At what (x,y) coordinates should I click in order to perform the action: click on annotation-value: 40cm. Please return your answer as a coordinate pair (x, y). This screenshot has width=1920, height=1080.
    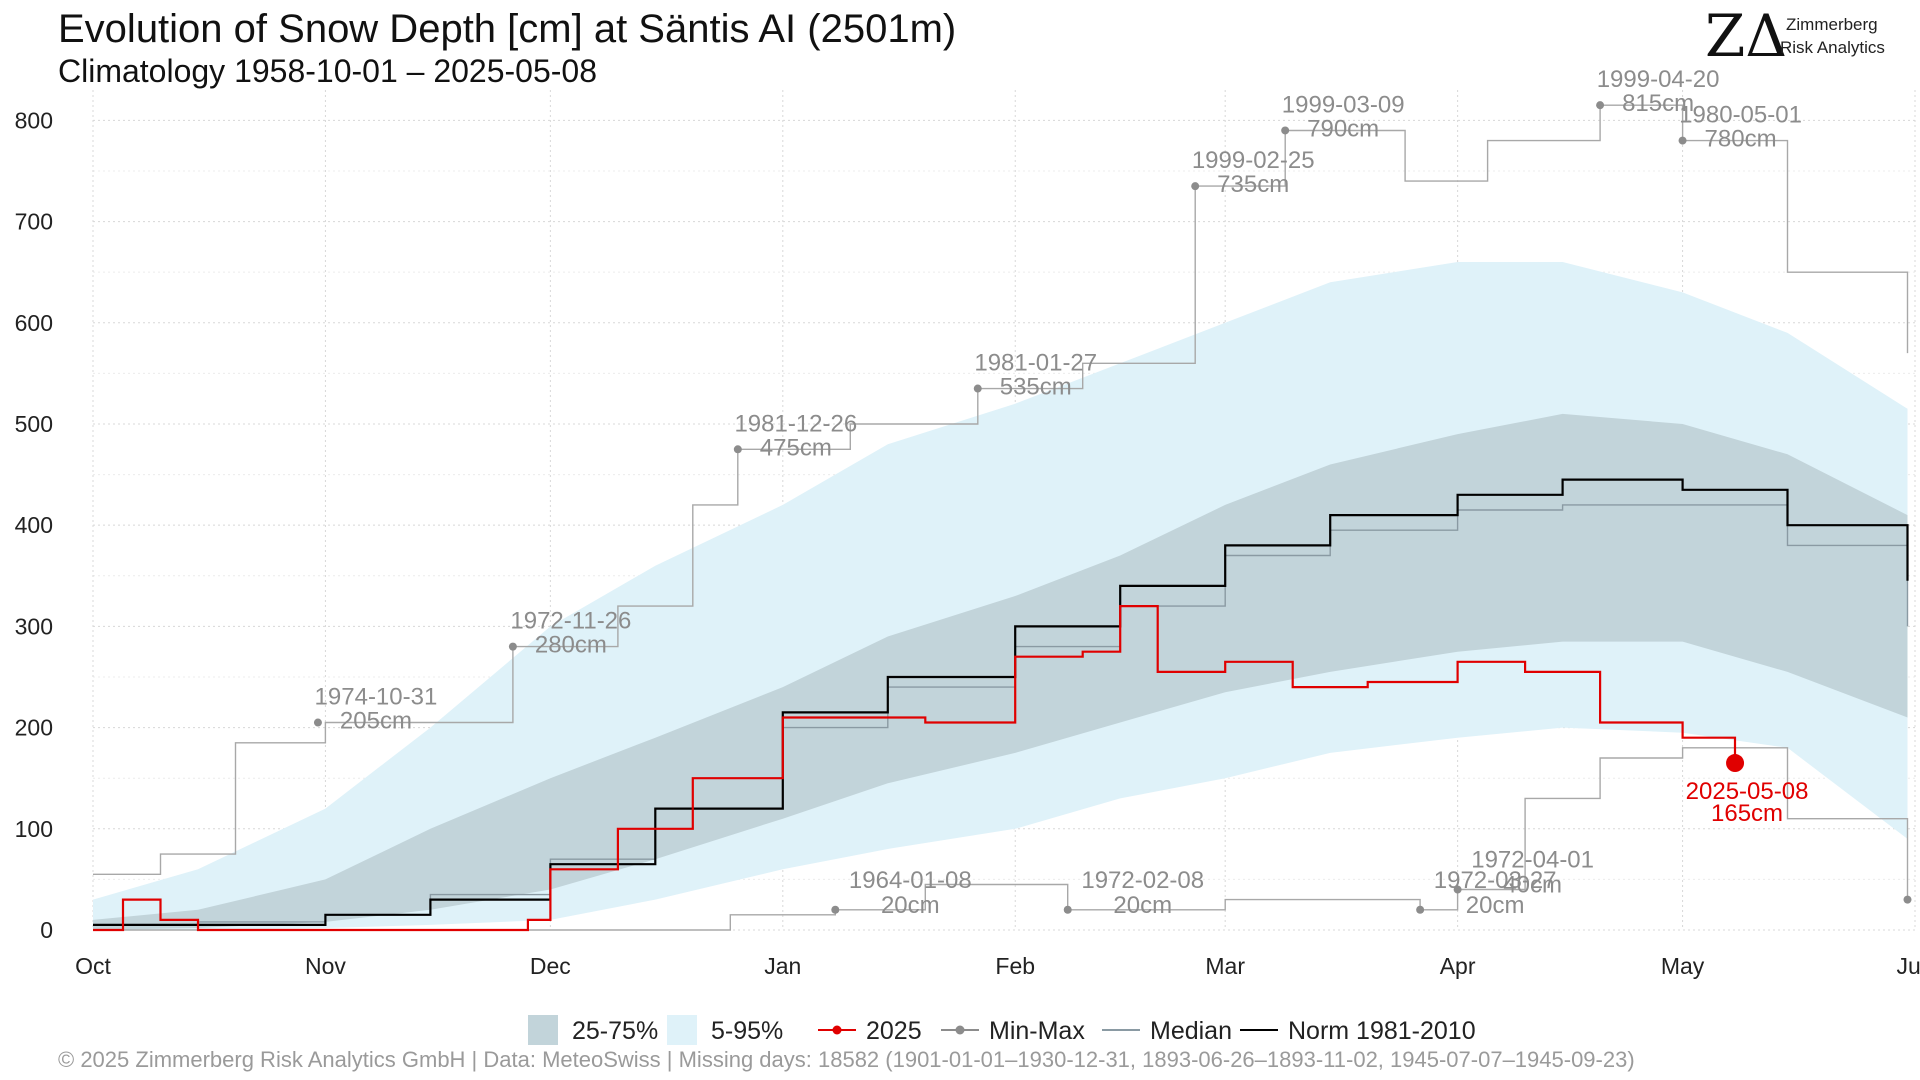
    Looking at the image, I should click on (1532, 885).